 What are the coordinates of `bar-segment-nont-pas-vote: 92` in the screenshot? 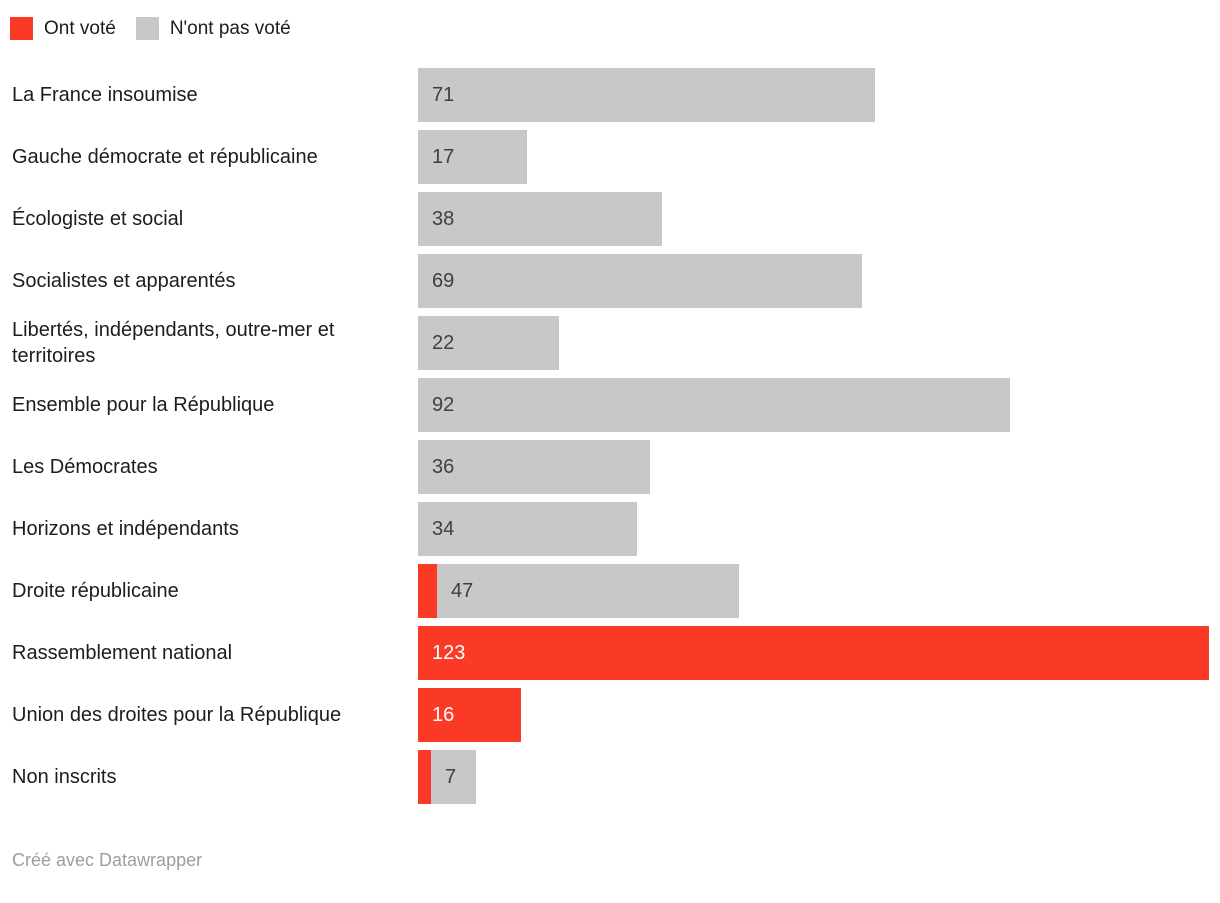 It's located at (714, 405).